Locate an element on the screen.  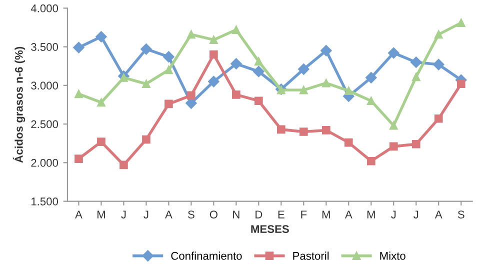
y-tick-label: 3.000 is located at coordinates (44, 86).